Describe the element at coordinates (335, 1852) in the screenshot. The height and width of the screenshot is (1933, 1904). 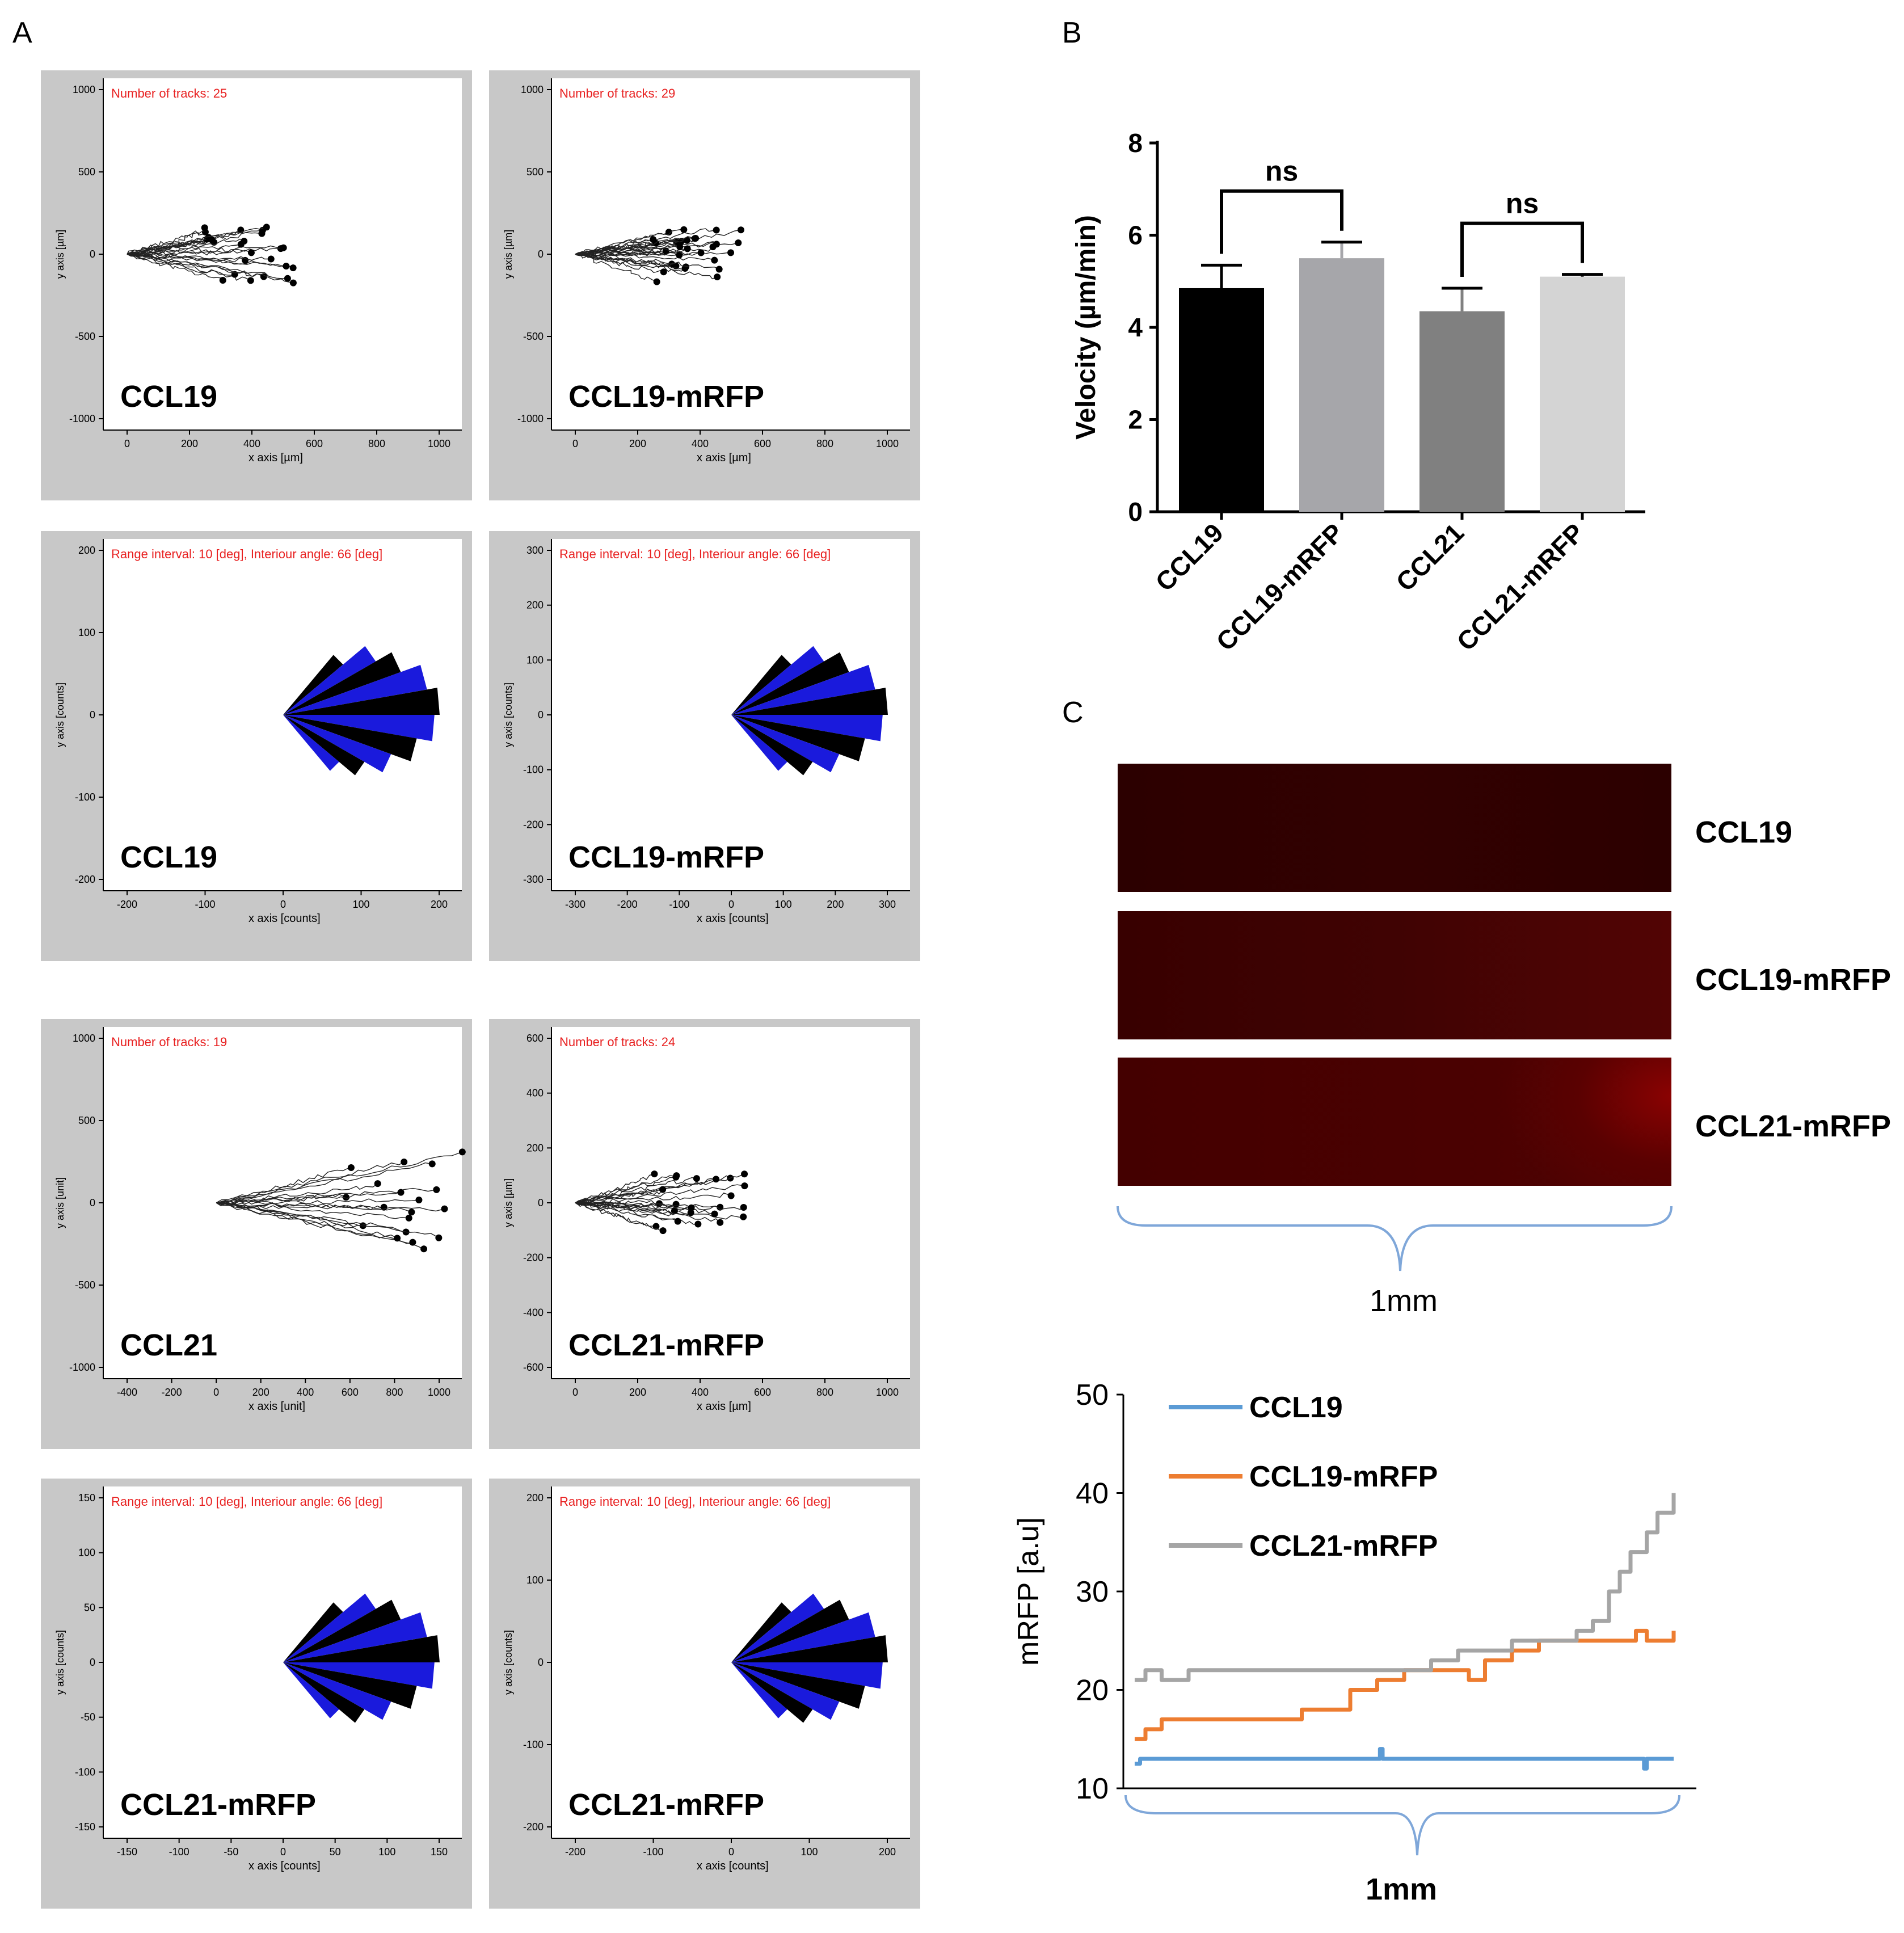
I see `x-tick-label: 50` at that location.